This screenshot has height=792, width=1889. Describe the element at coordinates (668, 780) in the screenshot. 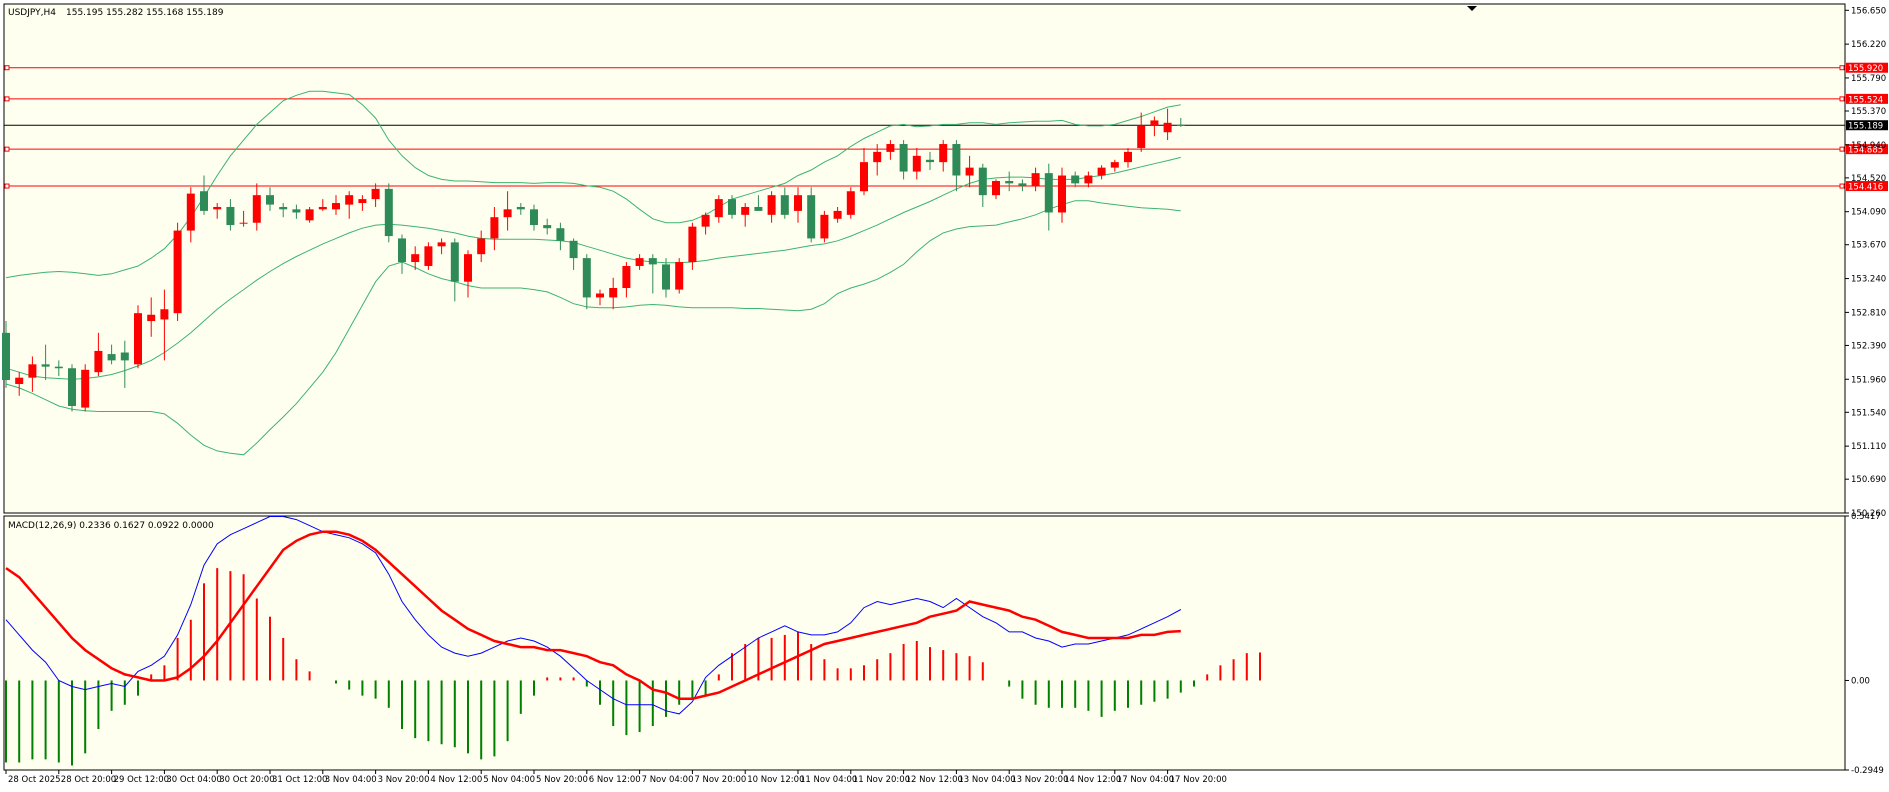

I see `time-axis-label: 7 Nov 04:00` at that location.